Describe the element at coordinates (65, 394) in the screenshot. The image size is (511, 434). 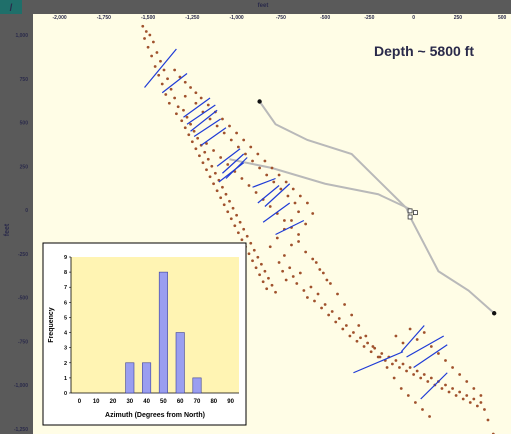
I see `inset-y-tick-label: 0` at that location.